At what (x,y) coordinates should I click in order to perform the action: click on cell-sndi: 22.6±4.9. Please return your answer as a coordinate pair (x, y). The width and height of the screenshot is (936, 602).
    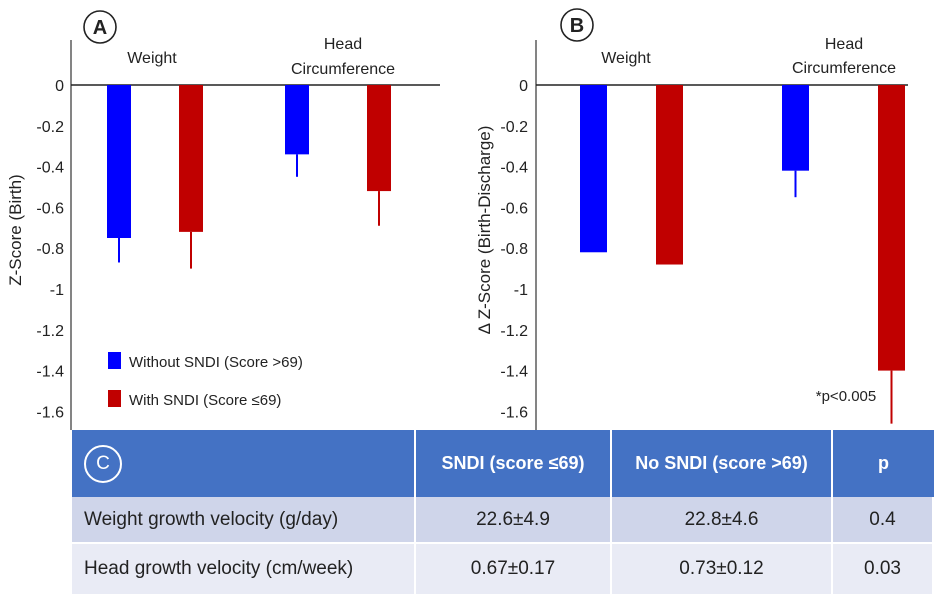
    Looking at the image, I should click on (514, 520).